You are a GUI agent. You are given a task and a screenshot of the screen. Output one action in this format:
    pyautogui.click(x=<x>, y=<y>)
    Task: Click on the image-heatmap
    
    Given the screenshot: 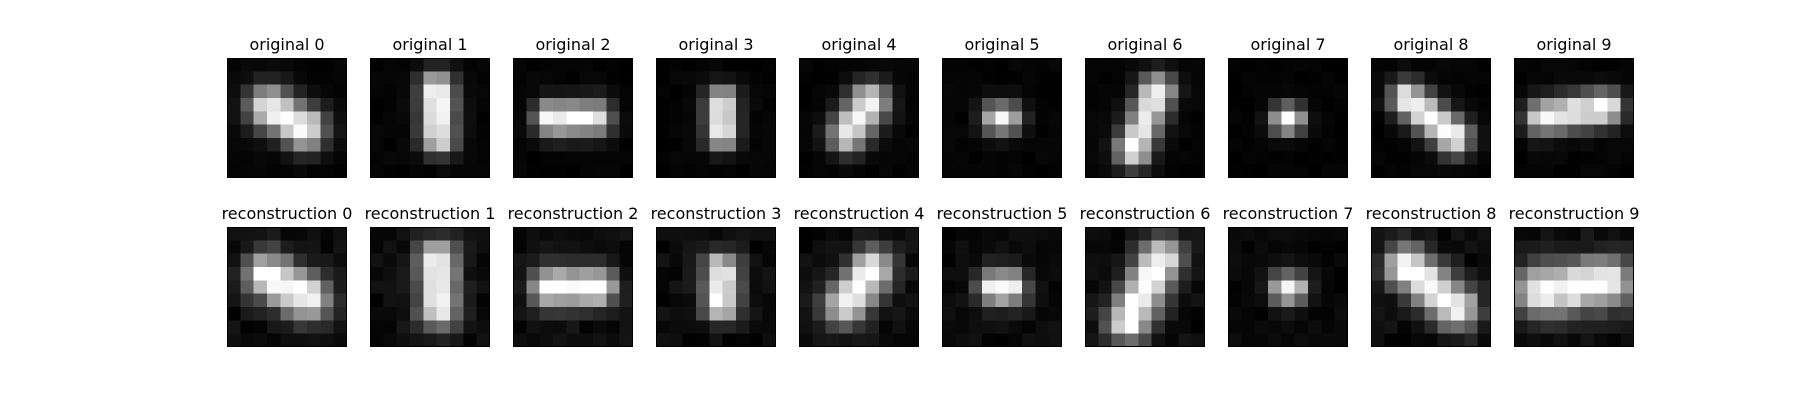 What is the action you would take?
    pyautogui.click(x=1288, y=287)
    